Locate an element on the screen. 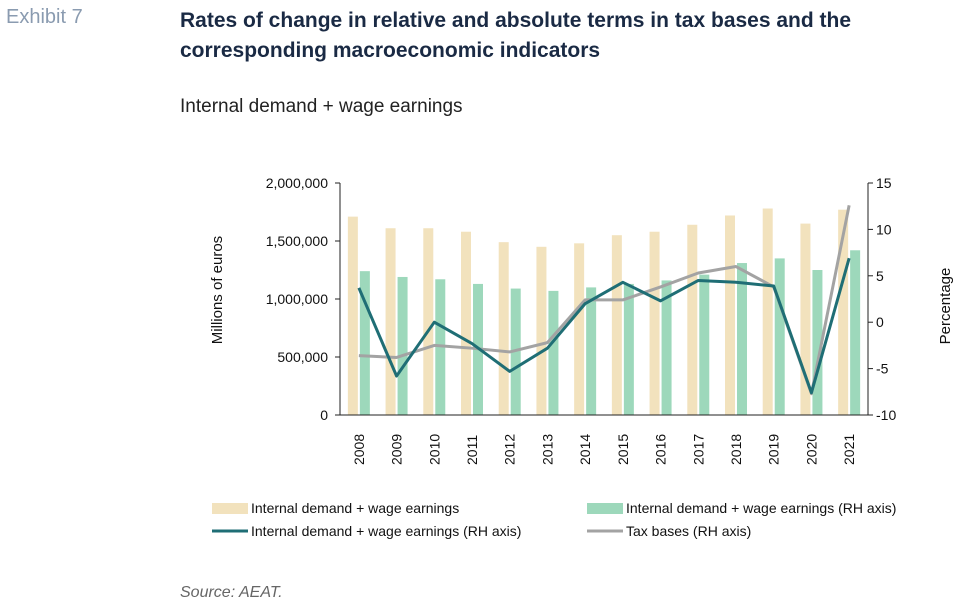 Image resolution: width=969 pixels, height=616 pixels. bar-internal-demand-rh-2015 is located at coordinates (628, 349).